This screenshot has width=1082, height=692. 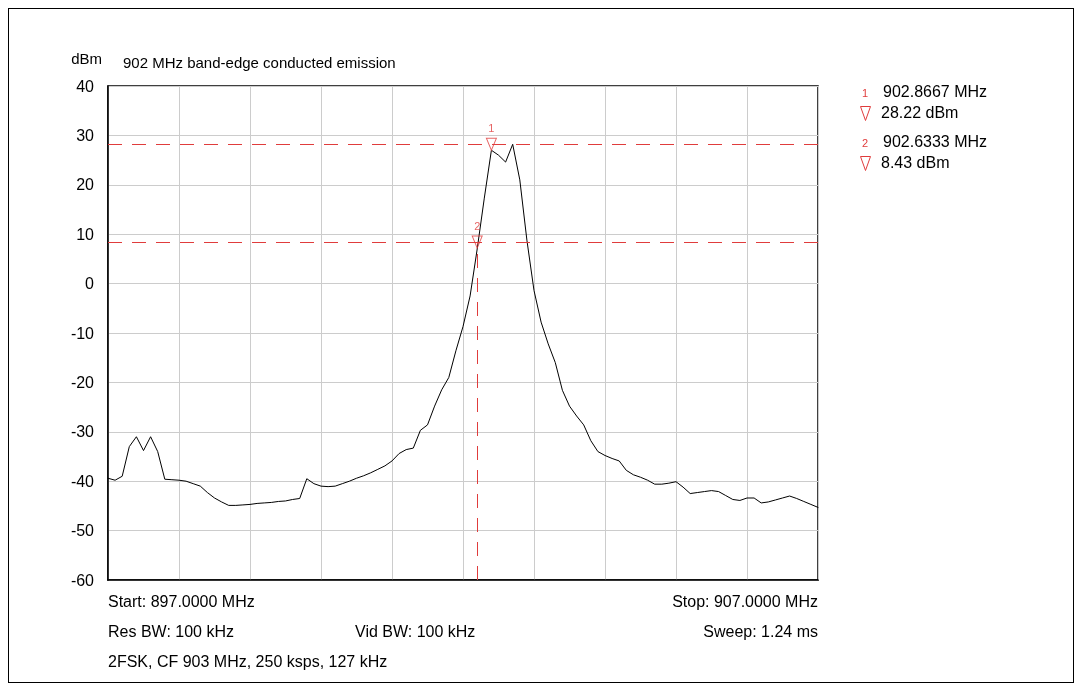 I want to click on text: 2FSK, CF 903 MHz, 250 ksps, 127 kHz, so click(x=248, y=662).